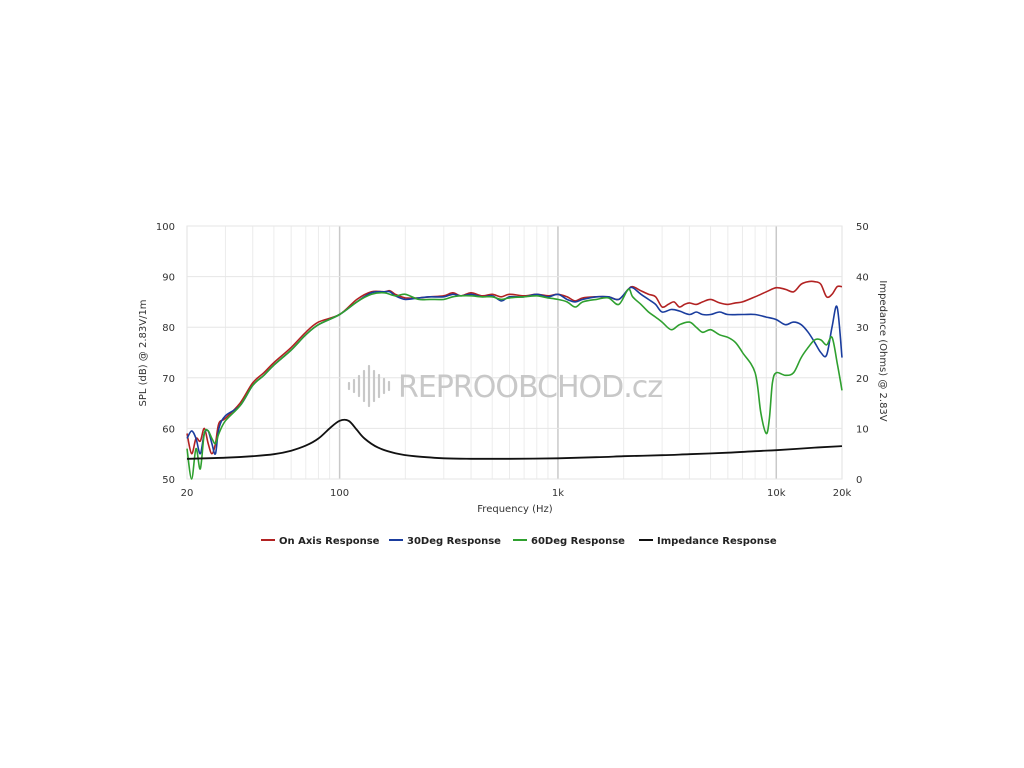 The height and width of the screenshot is (768, 1024). What do you see at coordinates (143, 352) in the screenshot?
I see `y-axis-label: SPL (dB) @ 2.83V/1m` at bounding box center [143, 352].